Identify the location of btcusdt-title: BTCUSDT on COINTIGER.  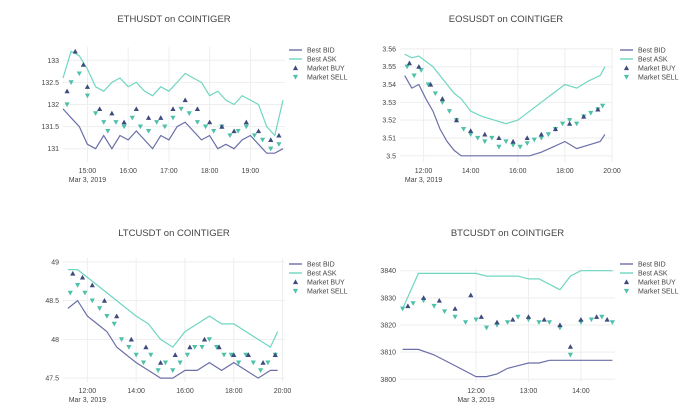
(507, 233).